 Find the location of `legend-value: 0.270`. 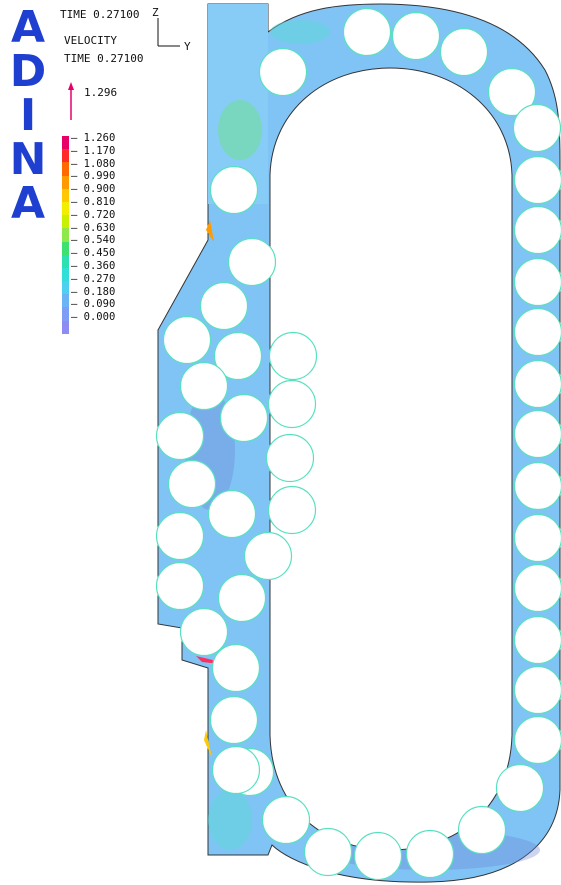

legend-value: 0.270 is located at coordinates (93, 279).